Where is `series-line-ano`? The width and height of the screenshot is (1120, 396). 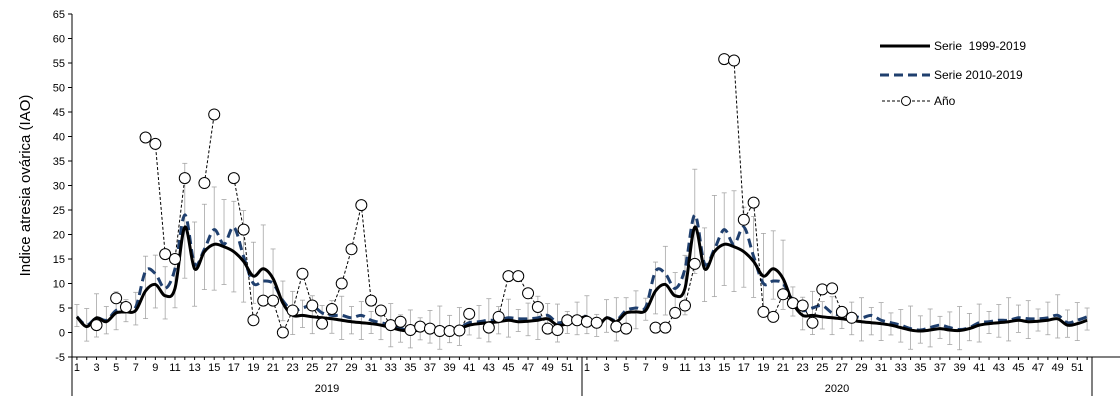
series-line-ano is located at coordinates (209, 149).